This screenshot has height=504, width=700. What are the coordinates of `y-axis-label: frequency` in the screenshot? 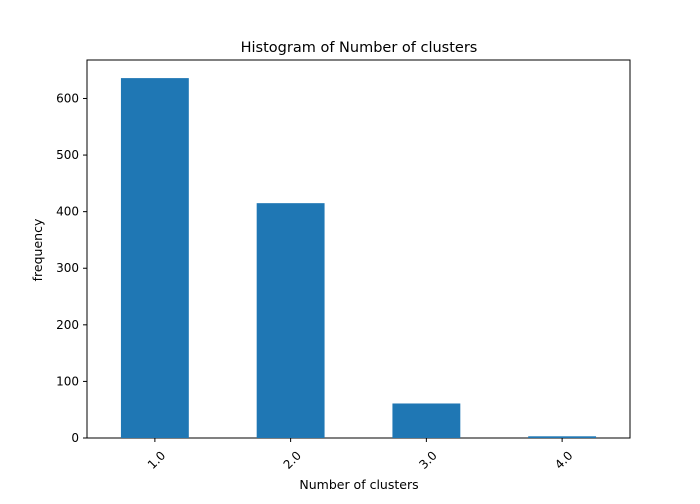 It's located at (37, 249).